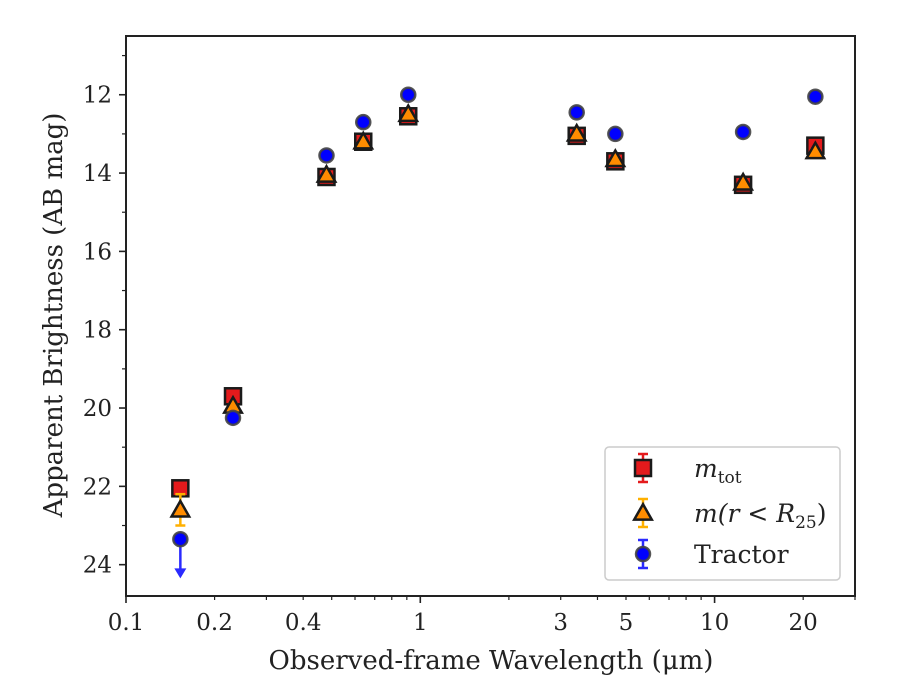  What do you see at coordinates (97, 566) in the screenshot?
I see `y-tick-label: 24` at bounding box center [97, 566].